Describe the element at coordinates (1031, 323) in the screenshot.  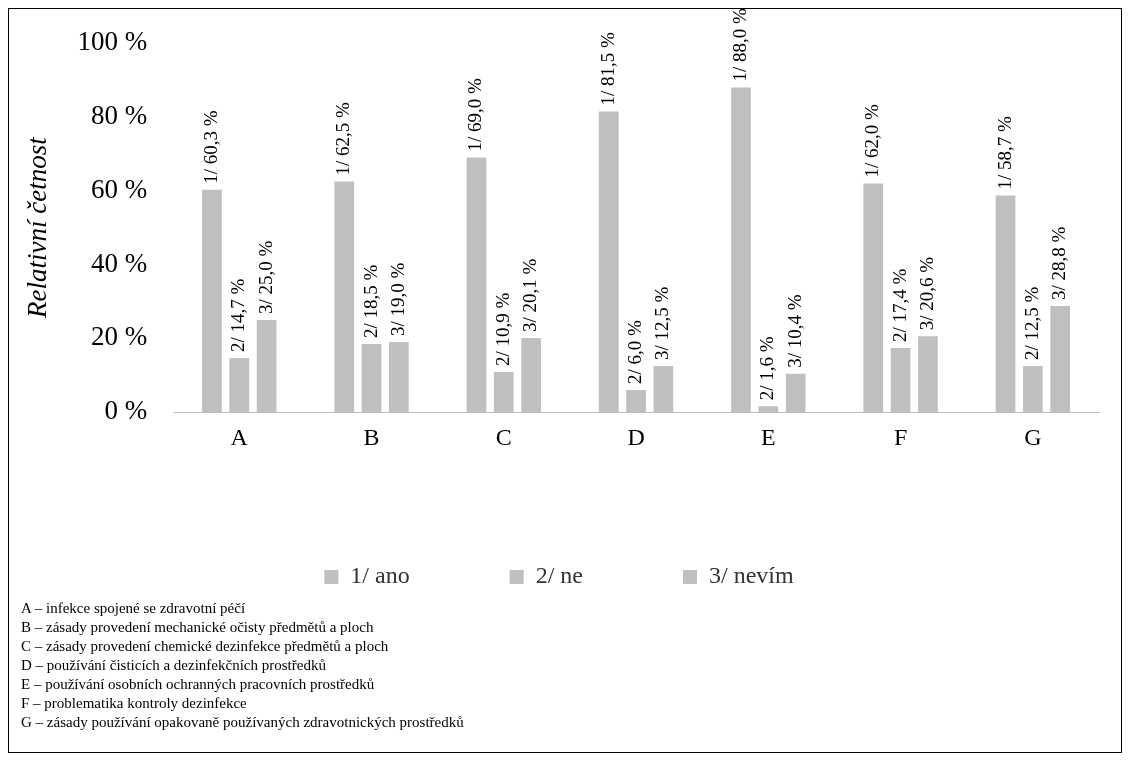
I see `data-label: 2/ 12,5 %` at that location.